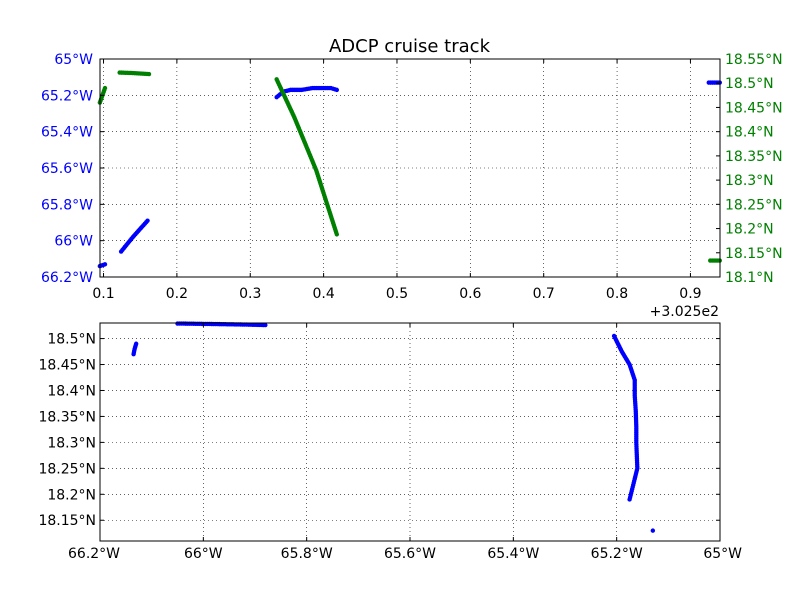  What do you see at coordinates (307, 554) in the screenshot?
I see `x-tick-label: 65.8°W` at bounding box center [307, 554].